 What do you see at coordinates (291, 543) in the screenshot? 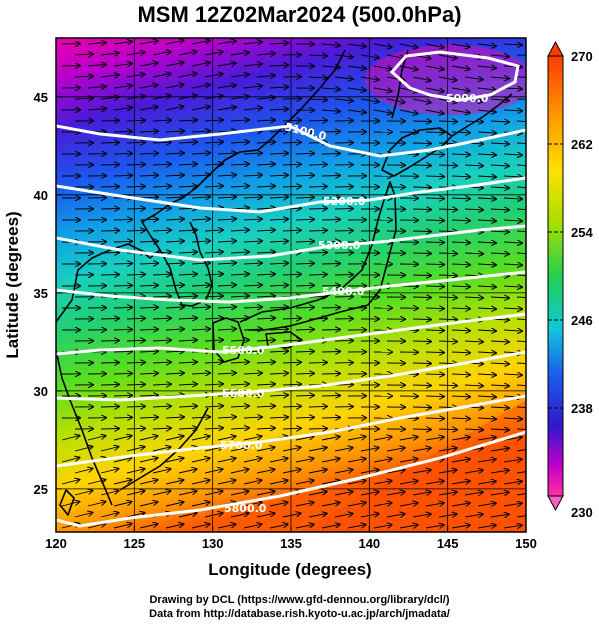
I see `x-tick-label: 135` at bounding box center [291, 543].